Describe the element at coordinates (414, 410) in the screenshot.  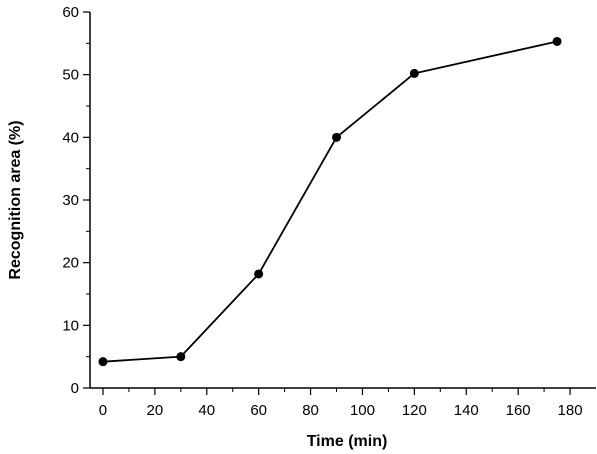
I see `x-tick-label: 120` at that location.